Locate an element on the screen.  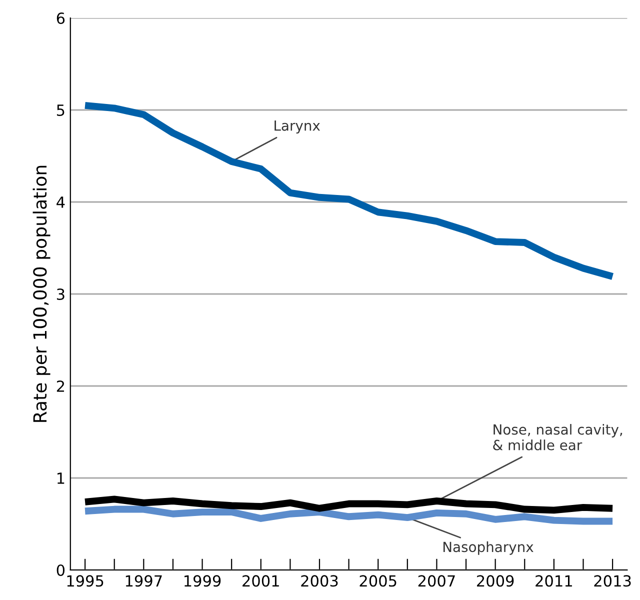
series-label: Nasopharynx is located at coordinates (488, 548).